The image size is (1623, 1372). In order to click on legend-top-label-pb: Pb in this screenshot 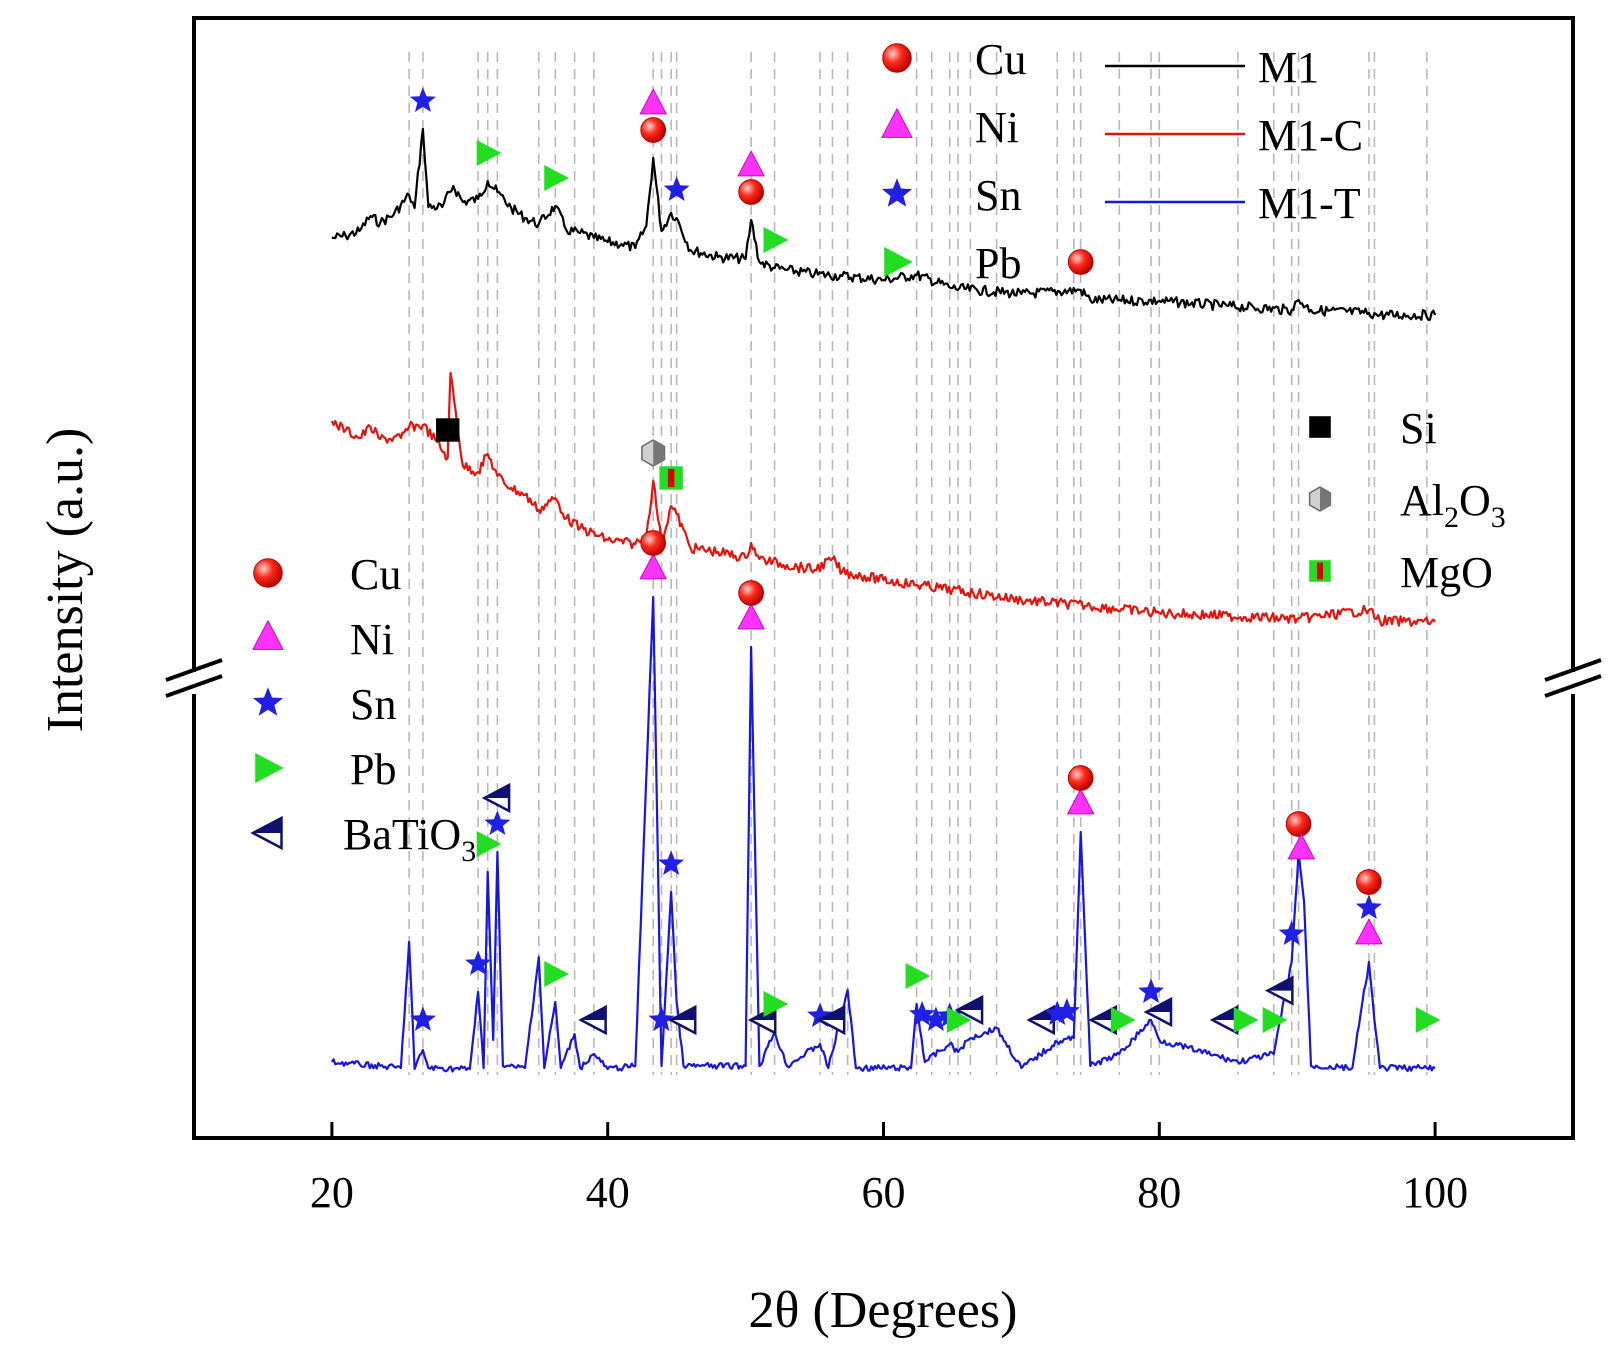, I will do `click(998, 263)`.